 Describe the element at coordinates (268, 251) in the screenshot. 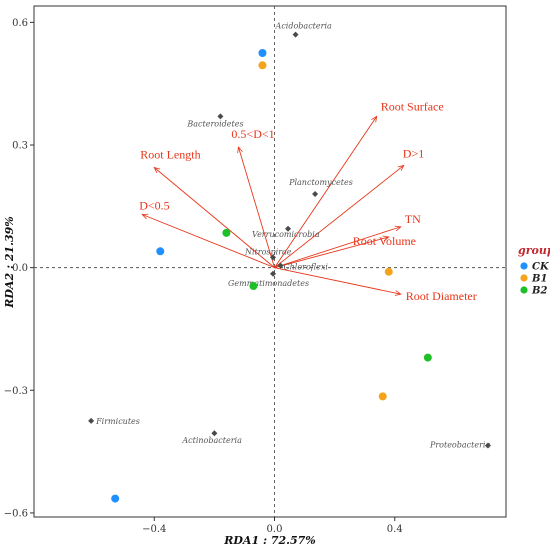

I see `taxon-label: Nitrospirae` at that location.